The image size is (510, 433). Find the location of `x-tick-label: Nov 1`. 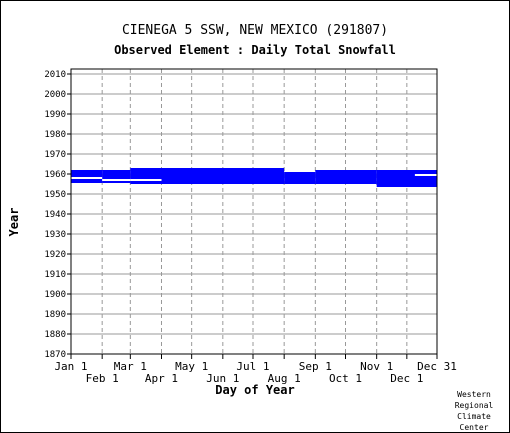

x-tick-label: Nov 1 is located at coordinates (376, 366).